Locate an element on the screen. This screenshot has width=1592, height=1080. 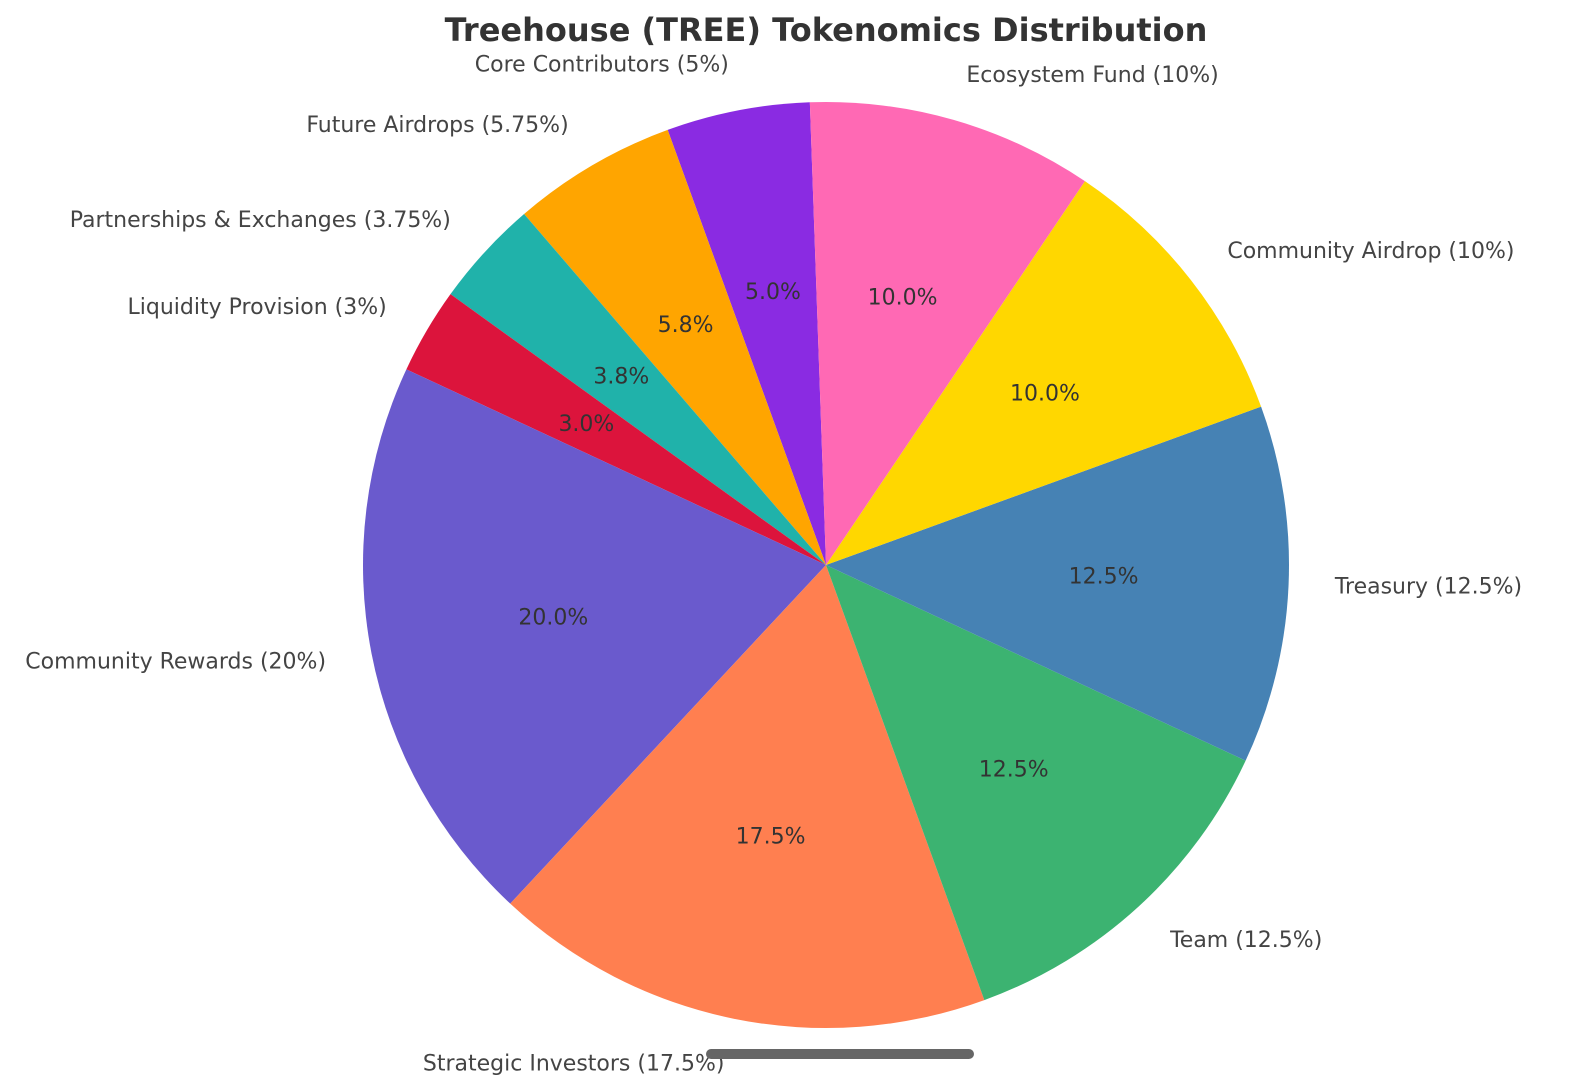
pie-slice-community-airdrop is located at coordinates (1044, 373).